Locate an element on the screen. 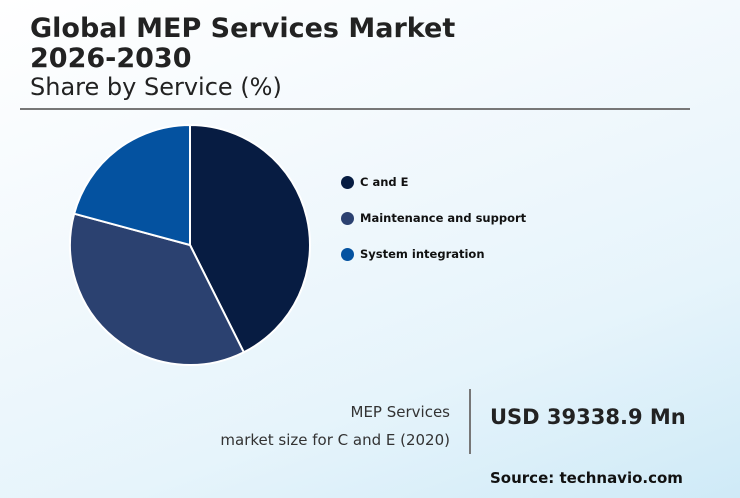 This screenshot has width=740, height=498. market-size-caption-line-1: MEP Services is located at coordinates (400, 412).